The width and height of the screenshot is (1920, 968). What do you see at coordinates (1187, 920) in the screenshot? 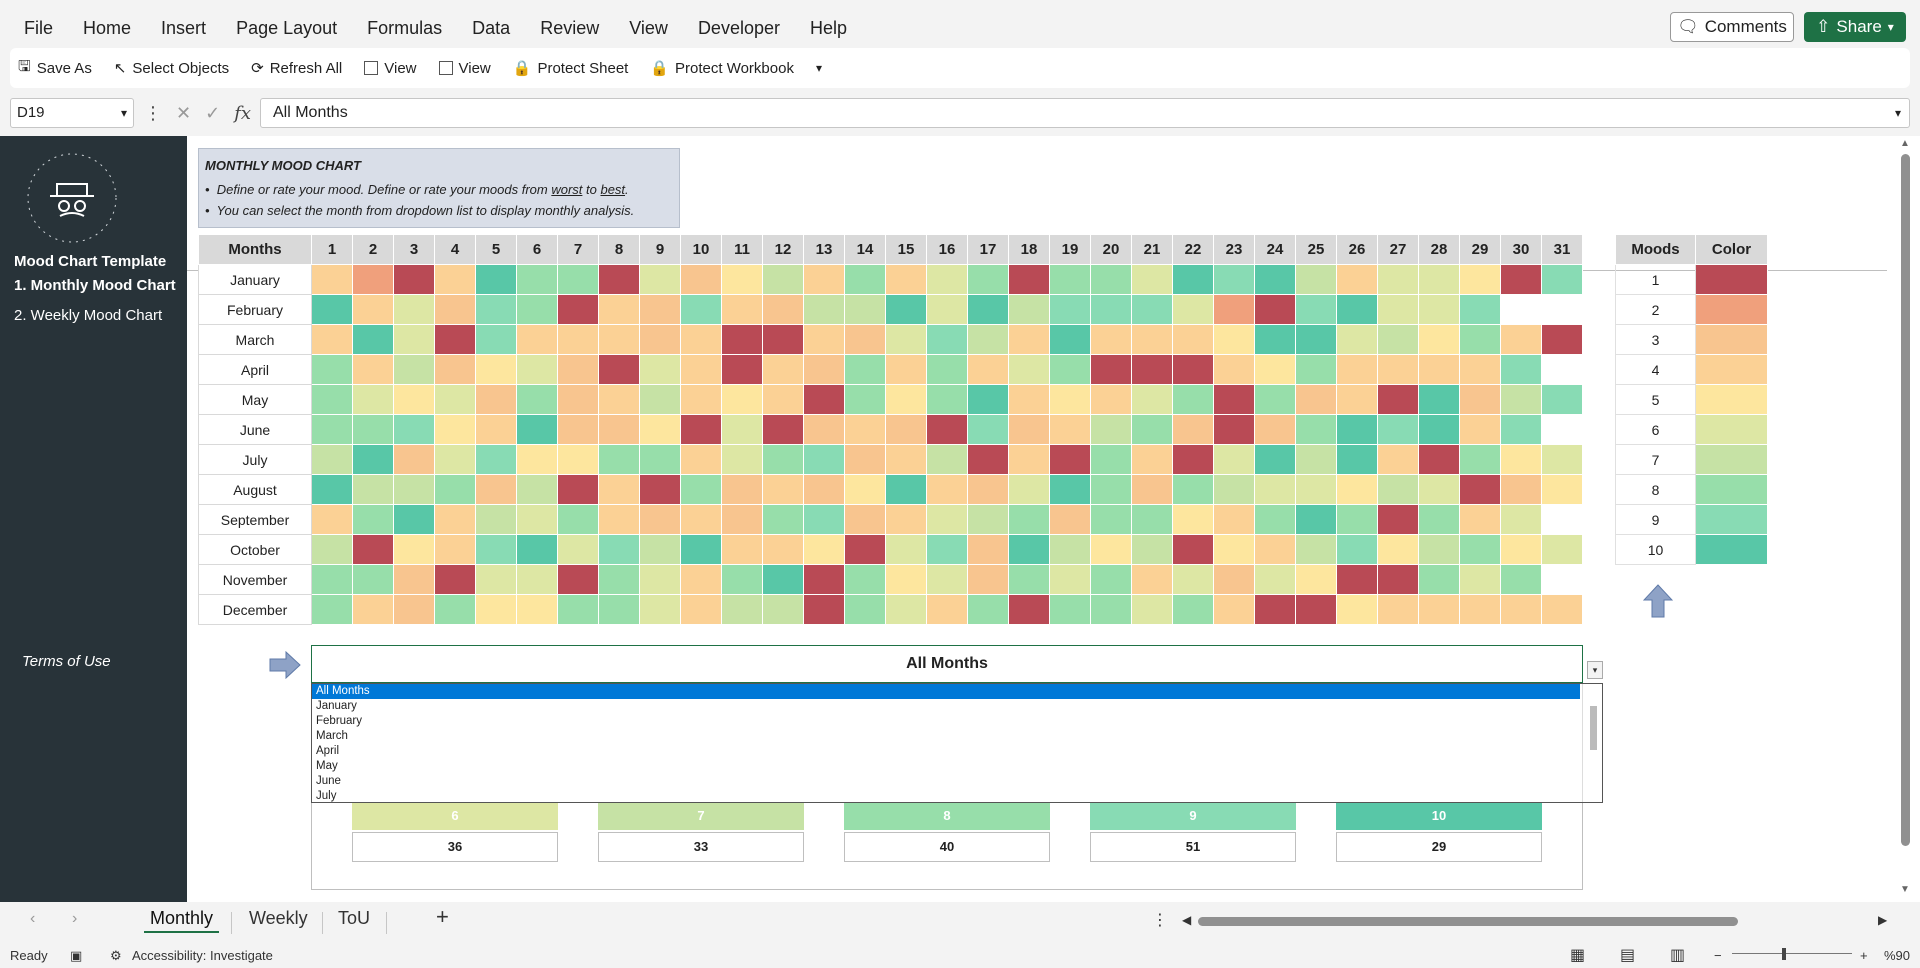
I see `scroll-left-icon: ◀` at bounding box center [1187, 920].